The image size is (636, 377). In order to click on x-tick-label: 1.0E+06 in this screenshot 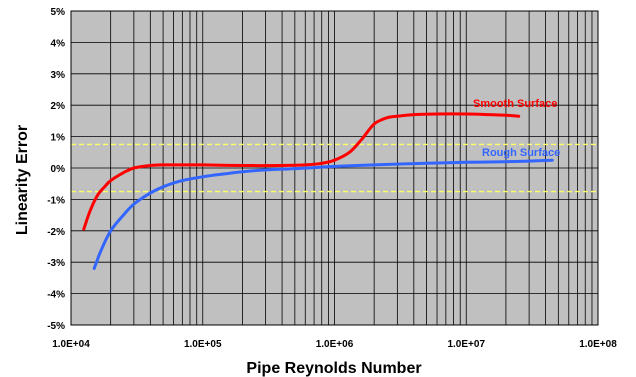, I will do `click(335, 344)`.